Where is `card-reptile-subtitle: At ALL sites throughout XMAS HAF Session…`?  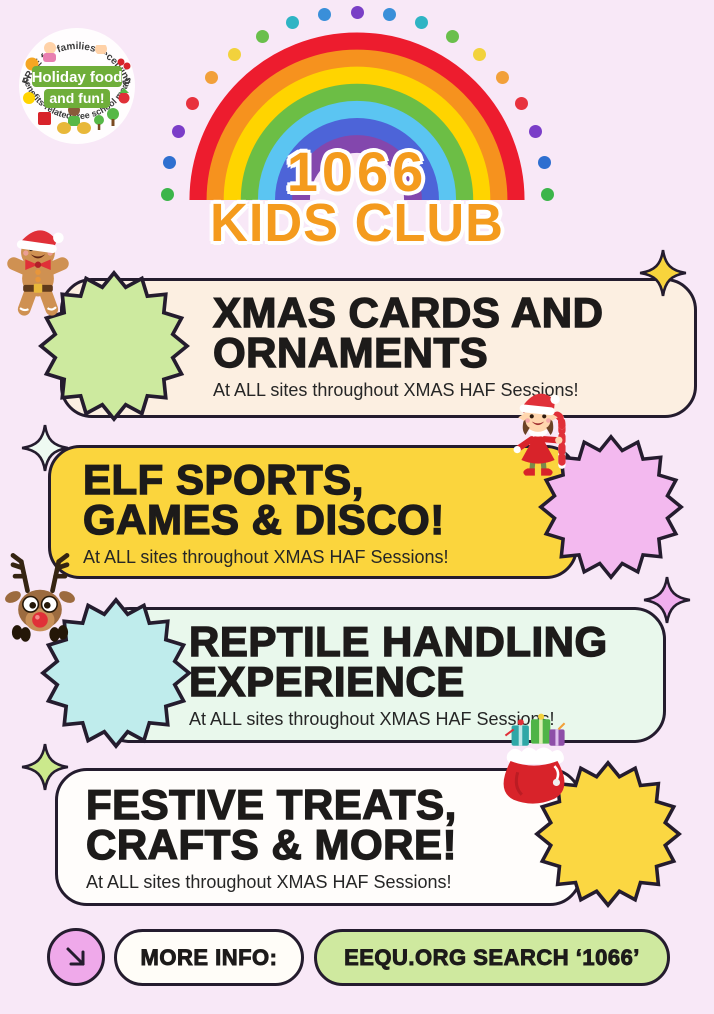 card-reptile-subtitle: At ALL sites throughout XMAS HAF Session… is located at coordinates (372, 718).